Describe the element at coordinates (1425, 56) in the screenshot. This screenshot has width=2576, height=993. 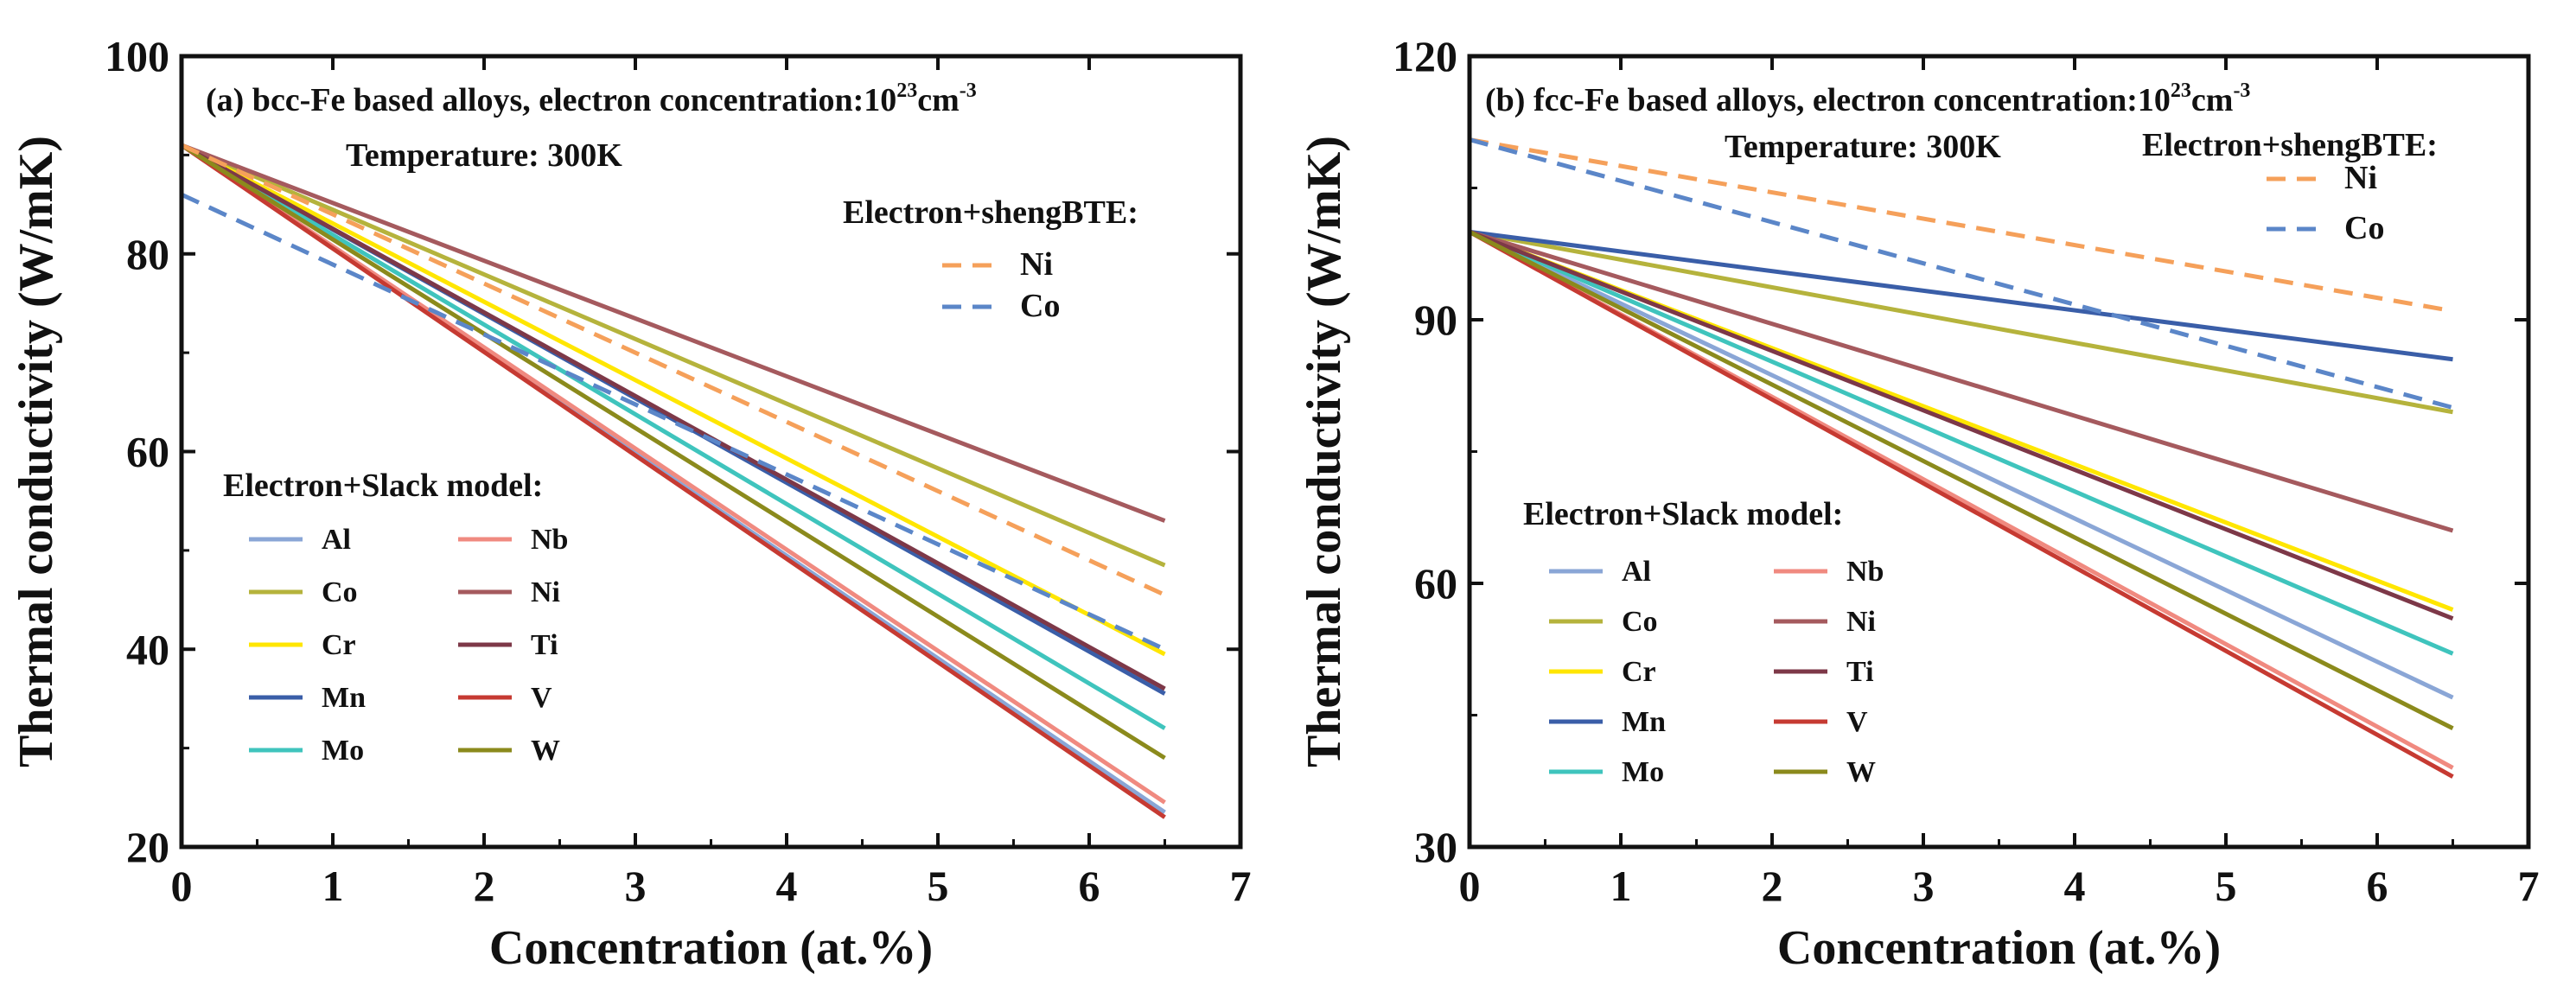
I see `y-tick-label: 120` at that location.